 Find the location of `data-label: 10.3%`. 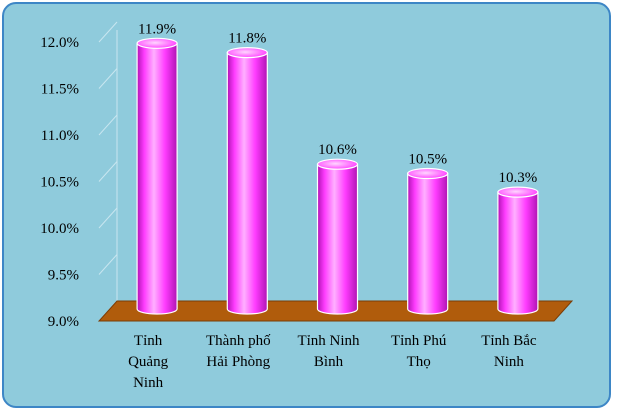

data-label: 10.3% is located at coordinates (518, 178).